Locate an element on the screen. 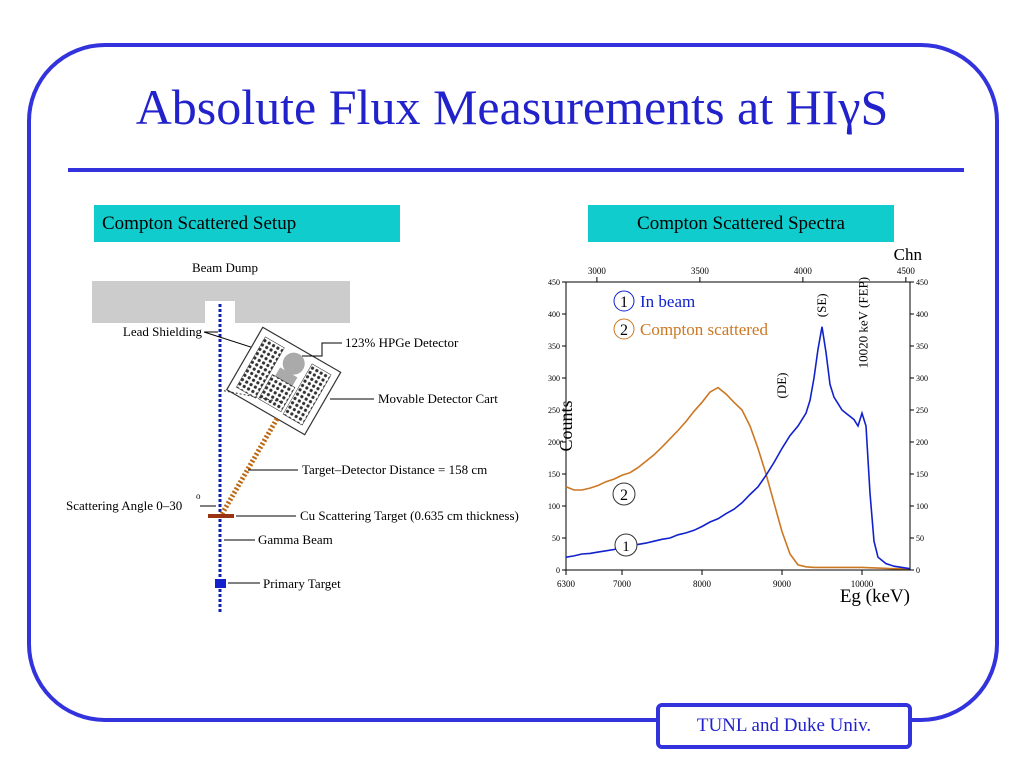 The width and height of the screenshot is (1024, 768). peak-annotation: (SE) is located at coordinates (821, 305).